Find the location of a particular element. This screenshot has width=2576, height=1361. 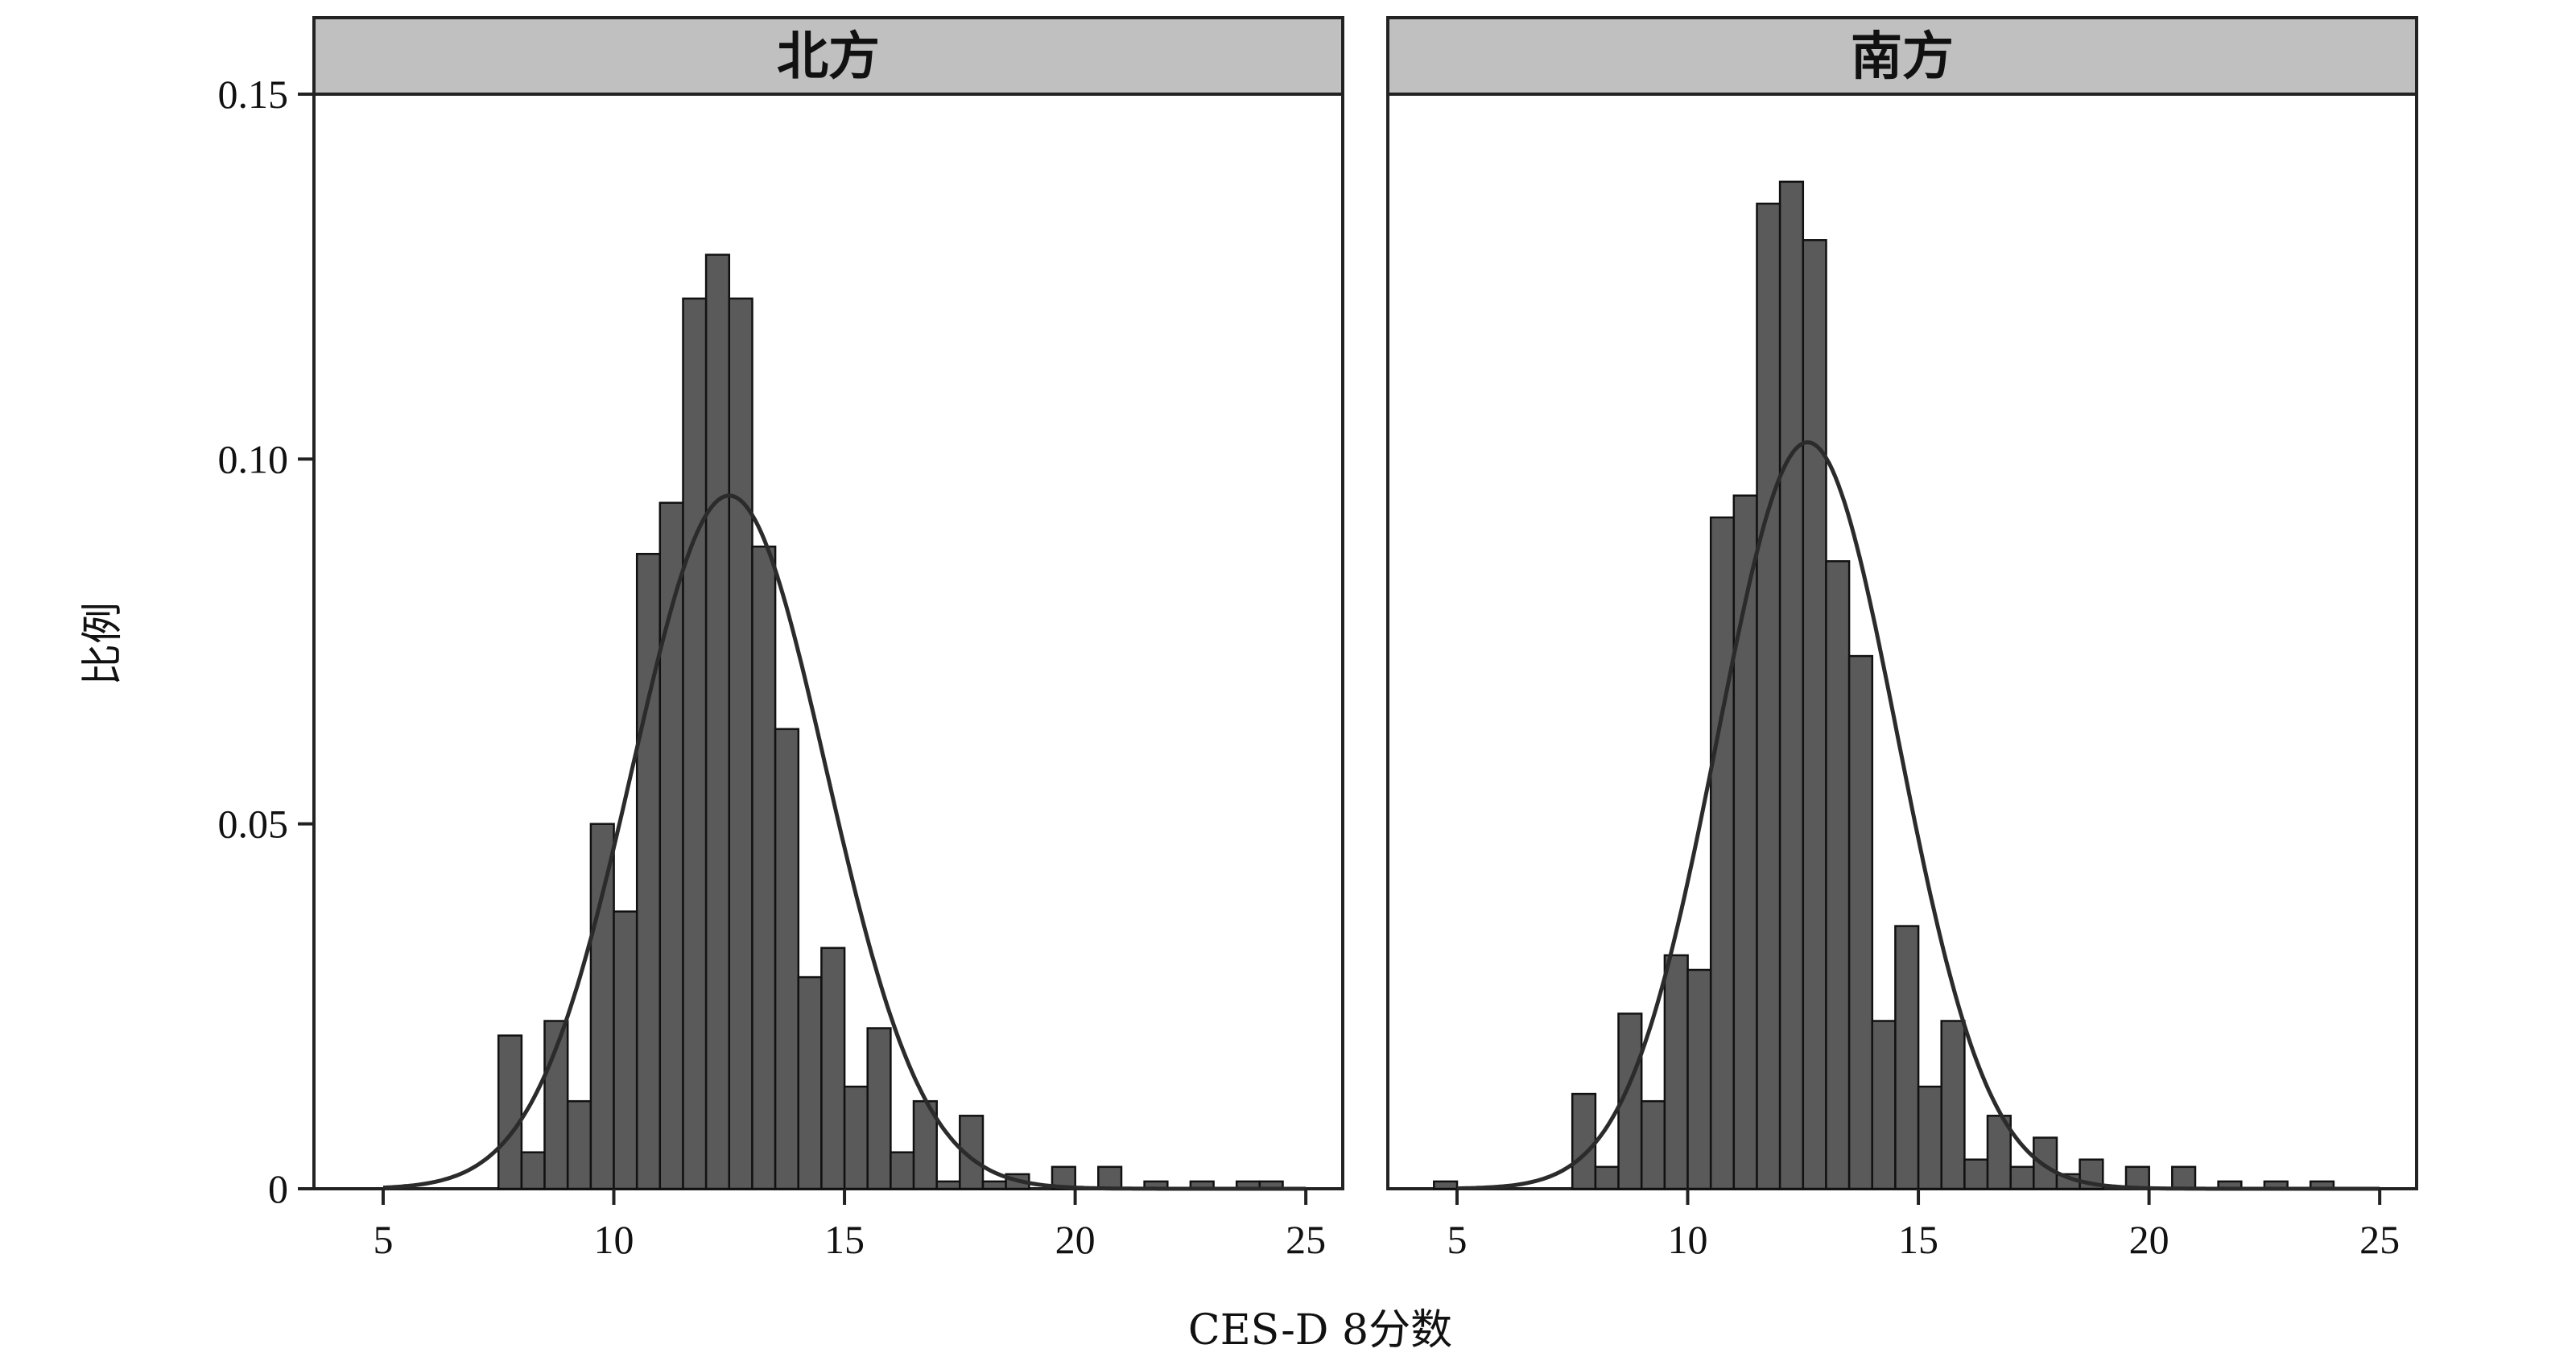

y-tick-label: 0.15 is located at coordinates (253, 94).